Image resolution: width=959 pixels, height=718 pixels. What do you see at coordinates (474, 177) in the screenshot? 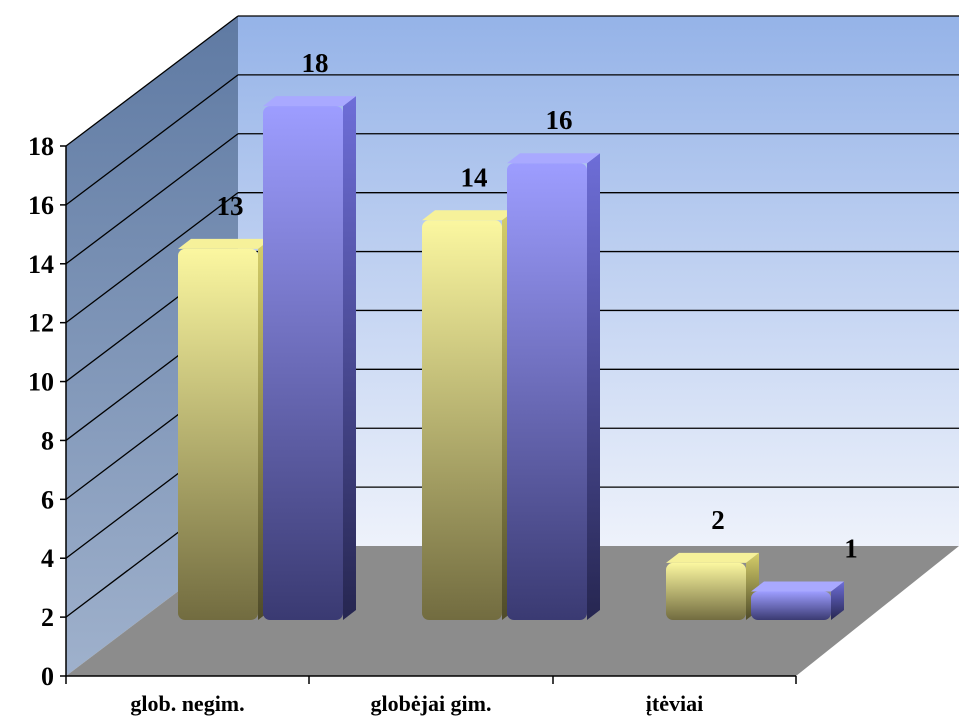
I see `data-label: 14` at bounding box center [474, 177].